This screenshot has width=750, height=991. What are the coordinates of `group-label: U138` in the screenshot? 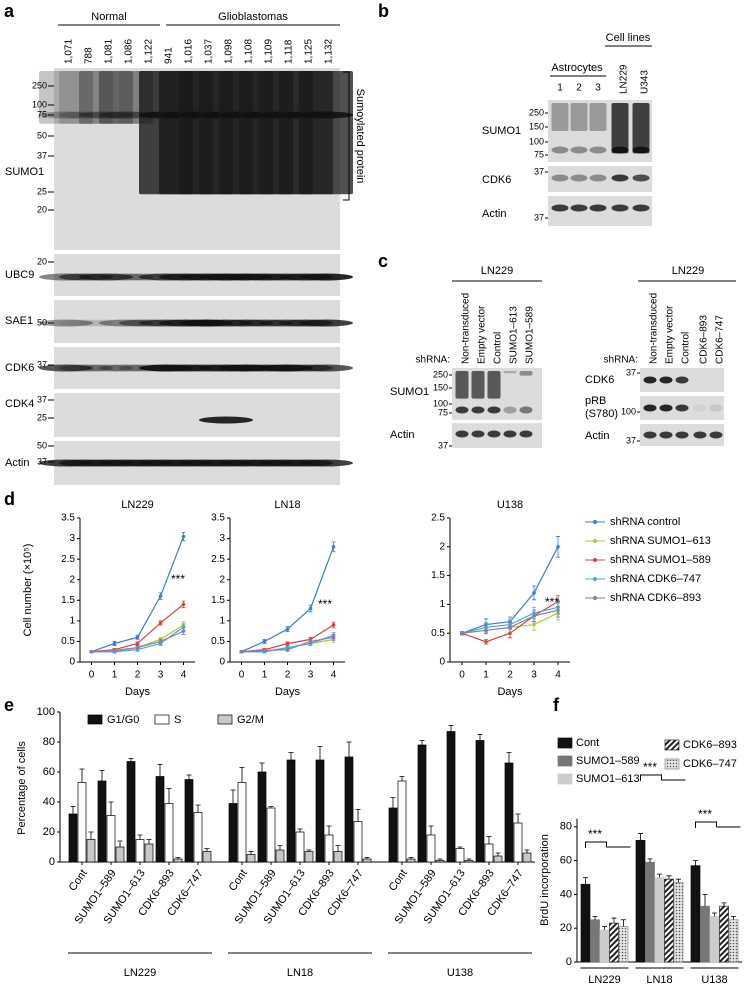 It's located at (460, 973).